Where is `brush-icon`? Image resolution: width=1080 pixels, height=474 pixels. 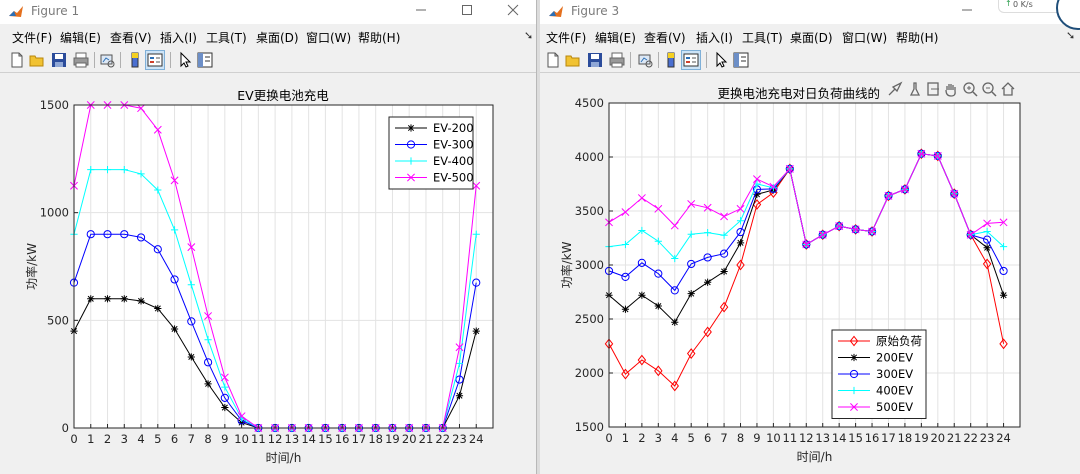
brush-icon is located at coordinates (895, 89).